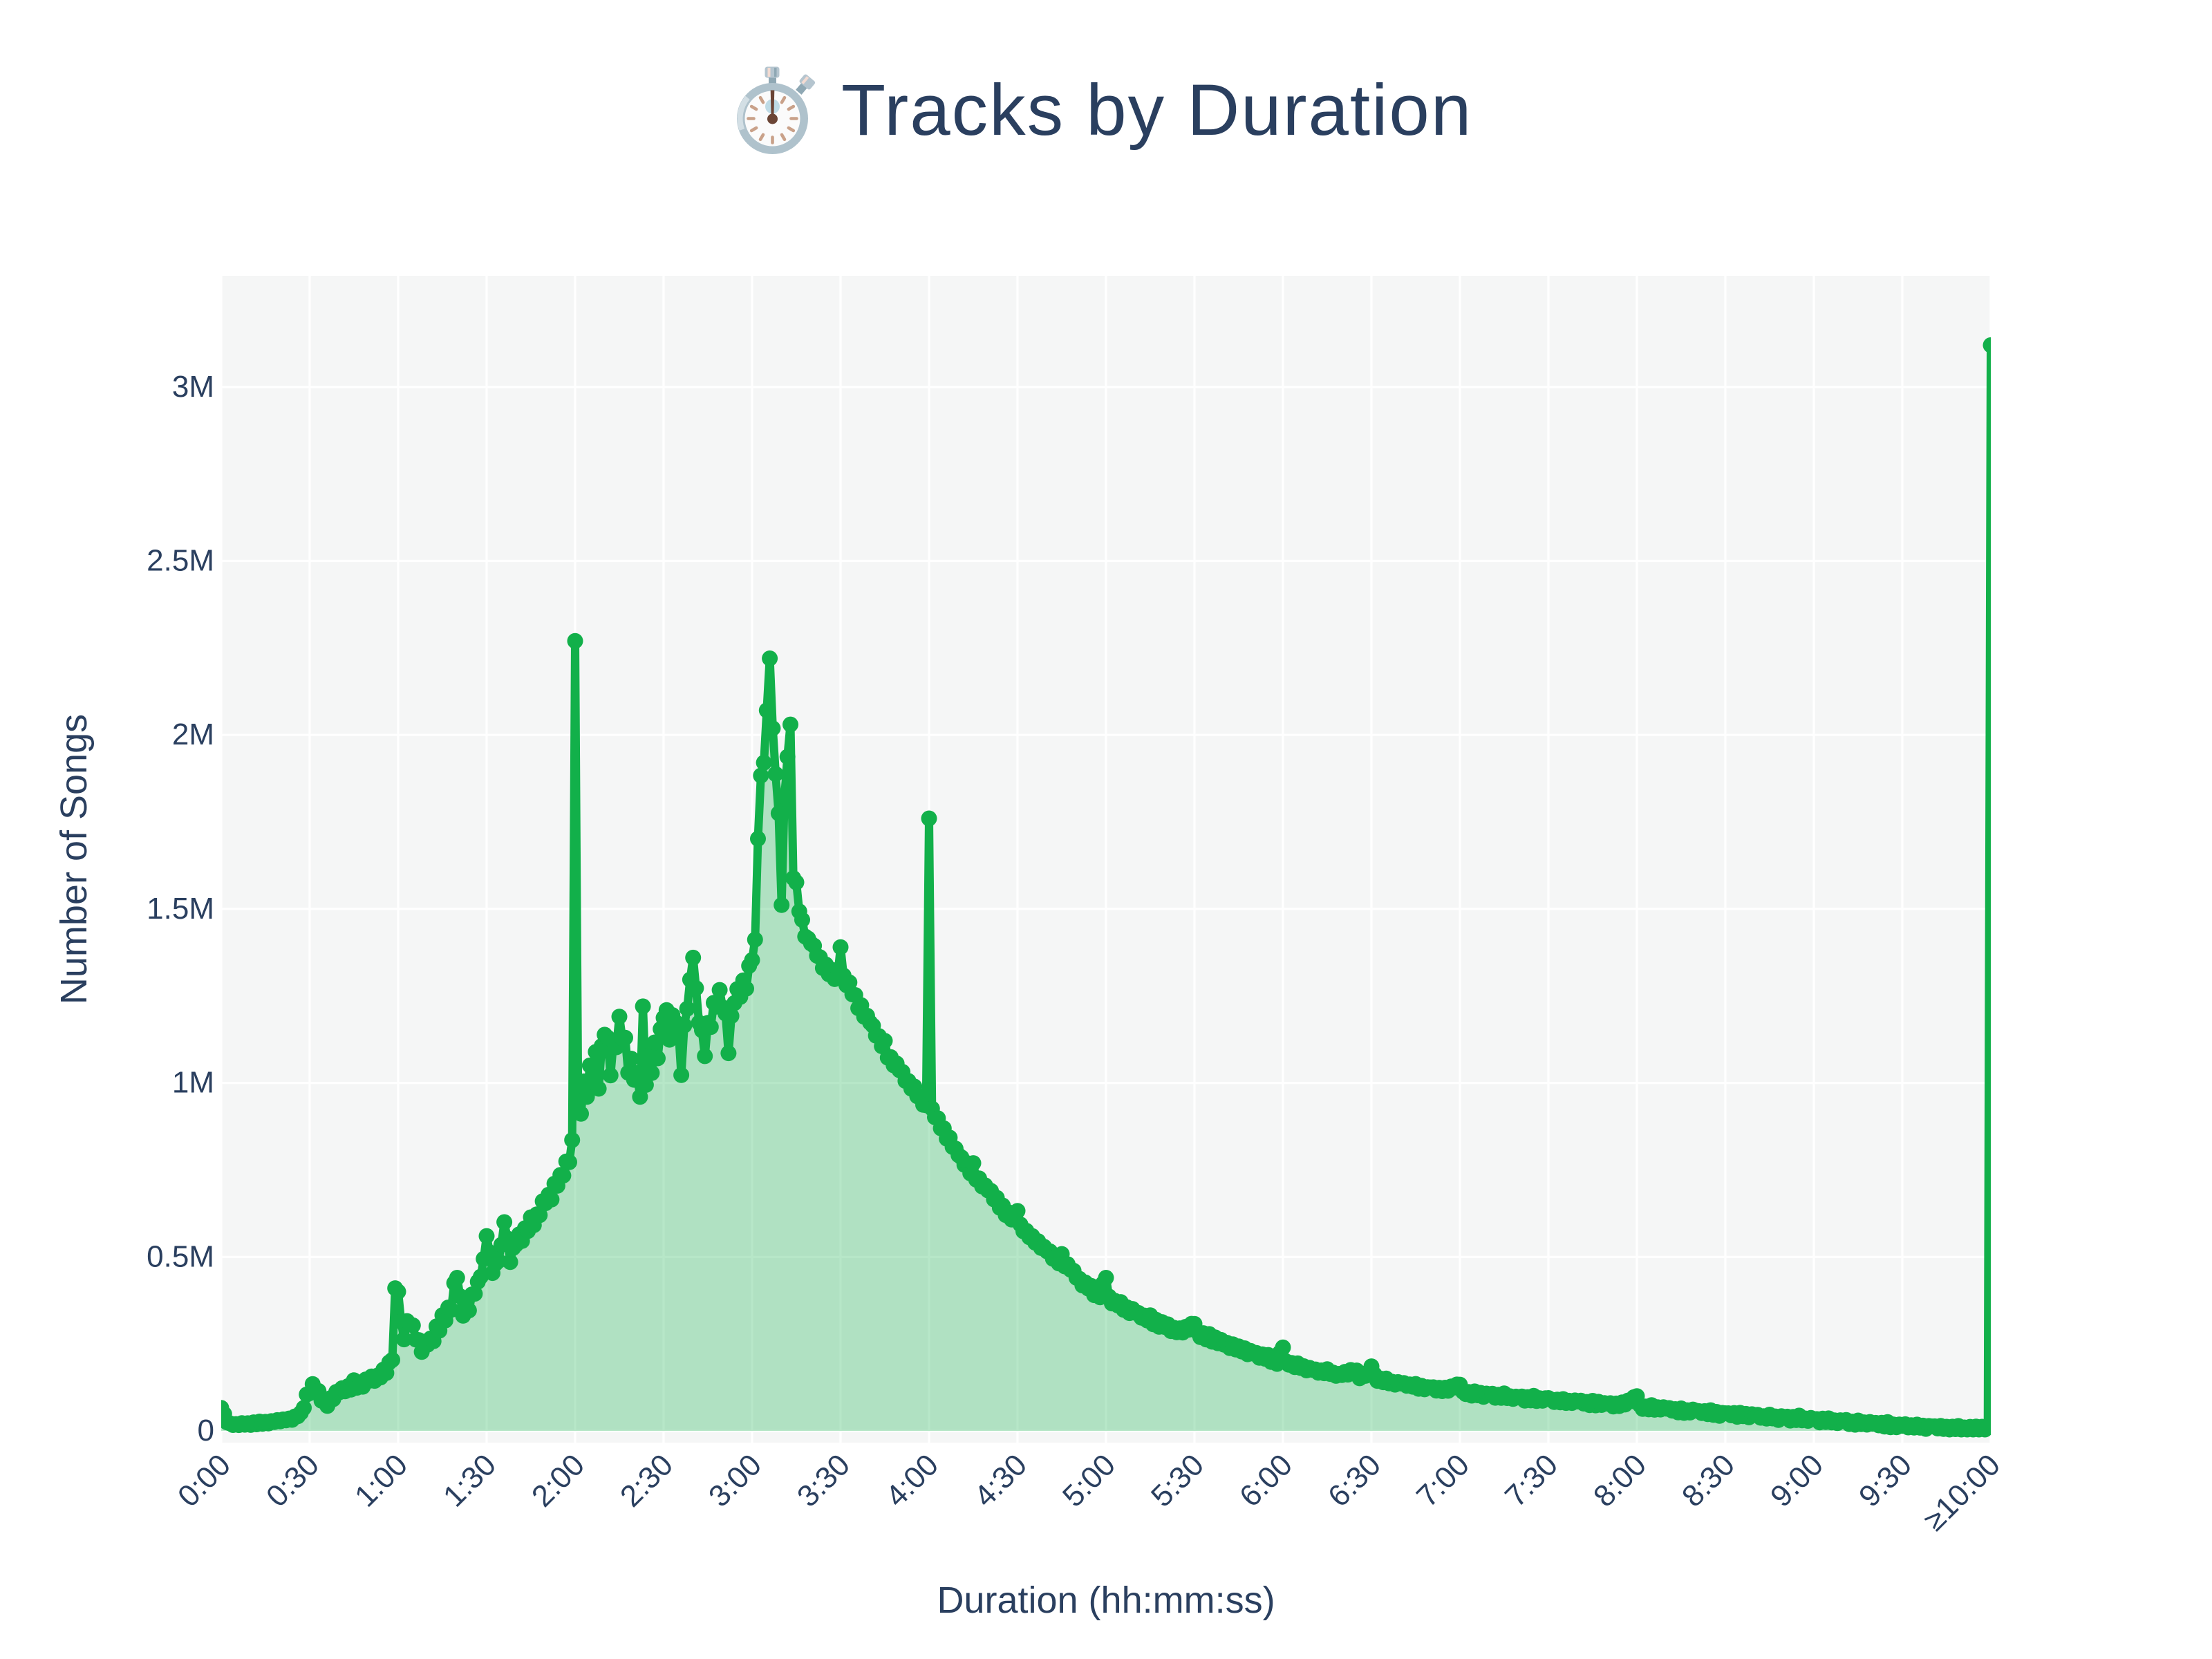  What do you see at coordinates (1106, 1600) in the screenshot?
I see `svg-text: Duration (hh:mm:ss)` at bounding box center [1106, 1600].